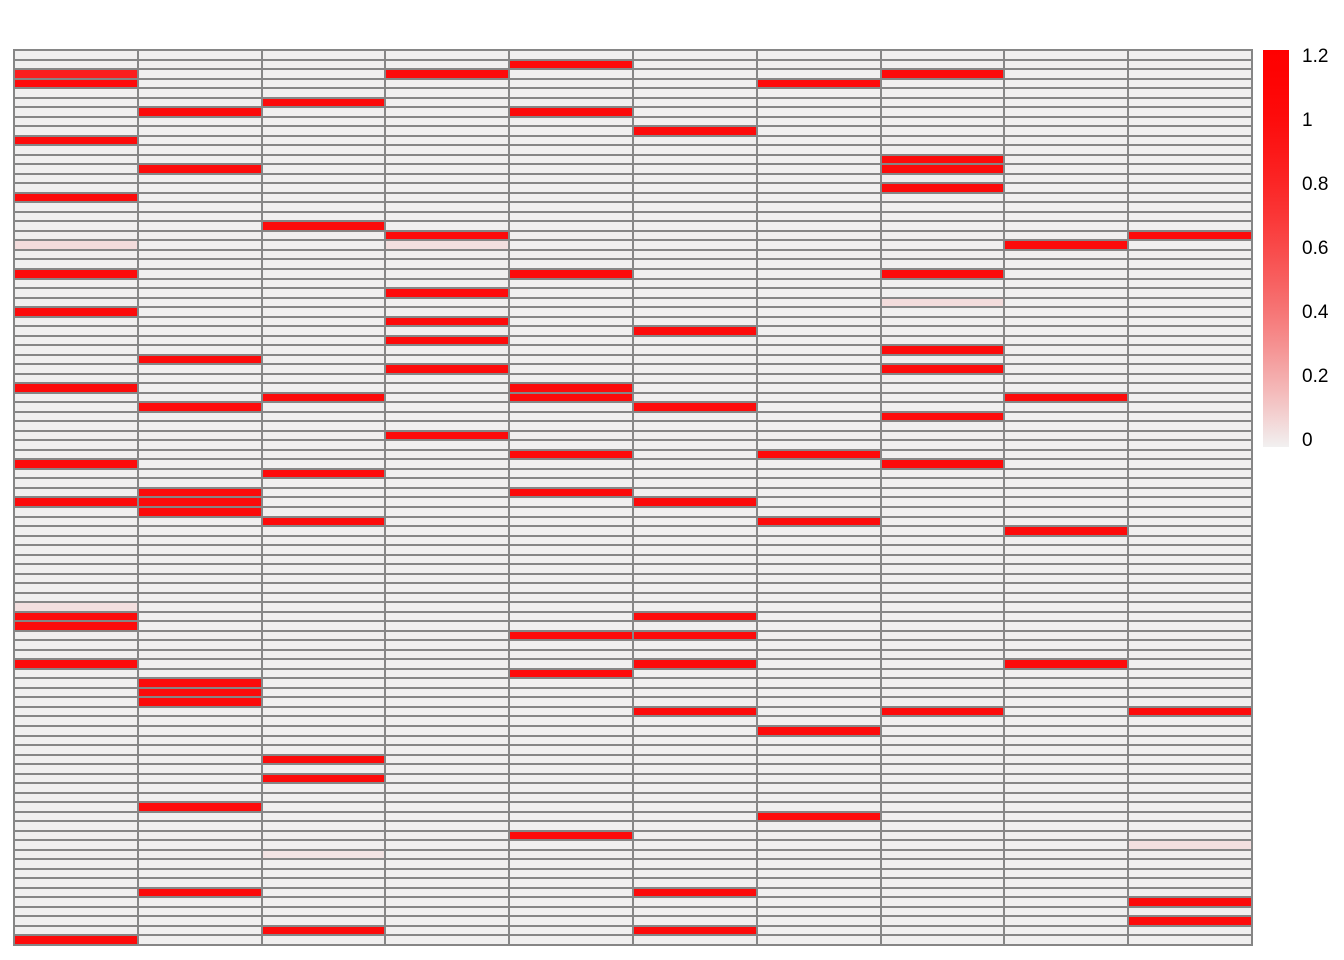  What do you see at coordinates (1315, 185) in the screenshot?
I see `colorbar-tick-label: 0.8` at bounding box center [1315, 185].